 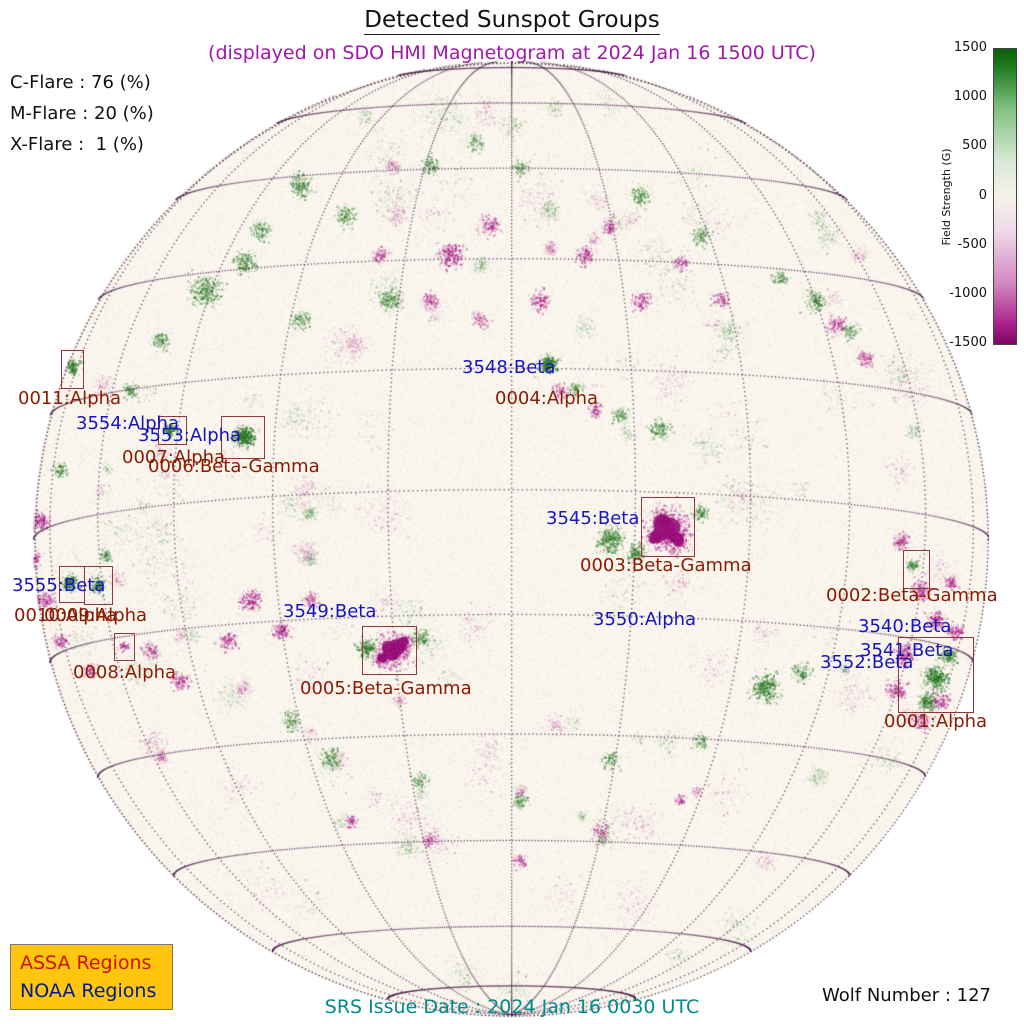 I want to click on colorbar-tick: -1000, so click(x=968, y=293).